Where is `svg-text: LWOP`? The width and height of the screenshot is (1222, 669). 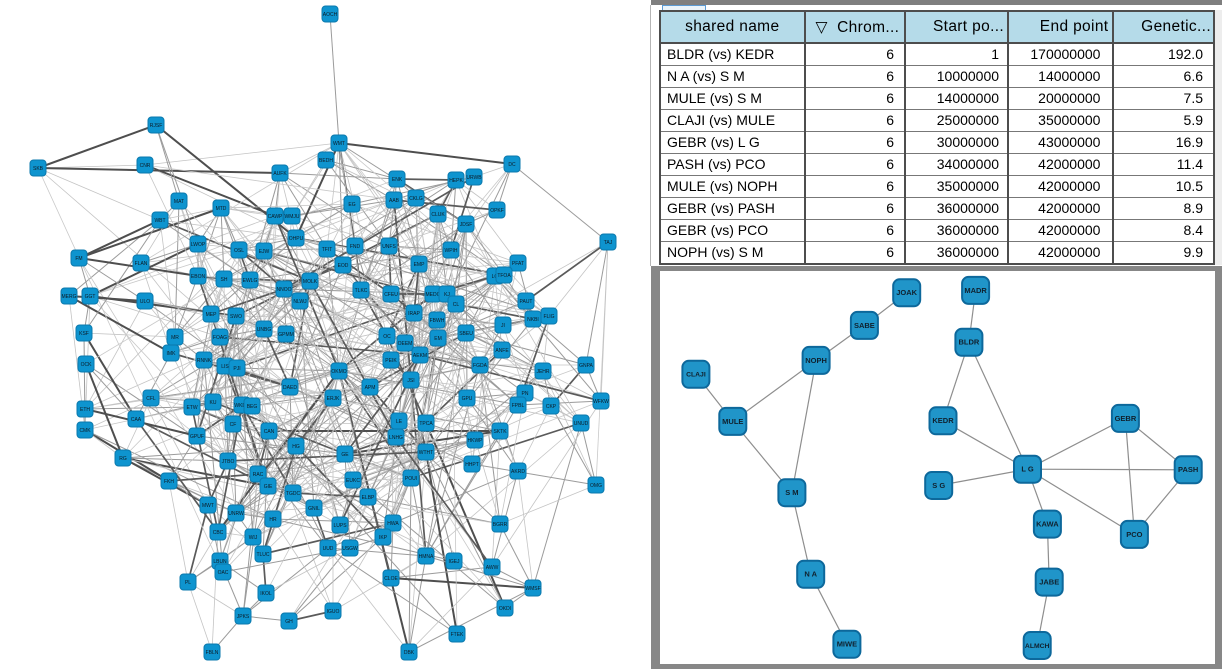
svg-text: LWOP is located at coordinates (198, 245).